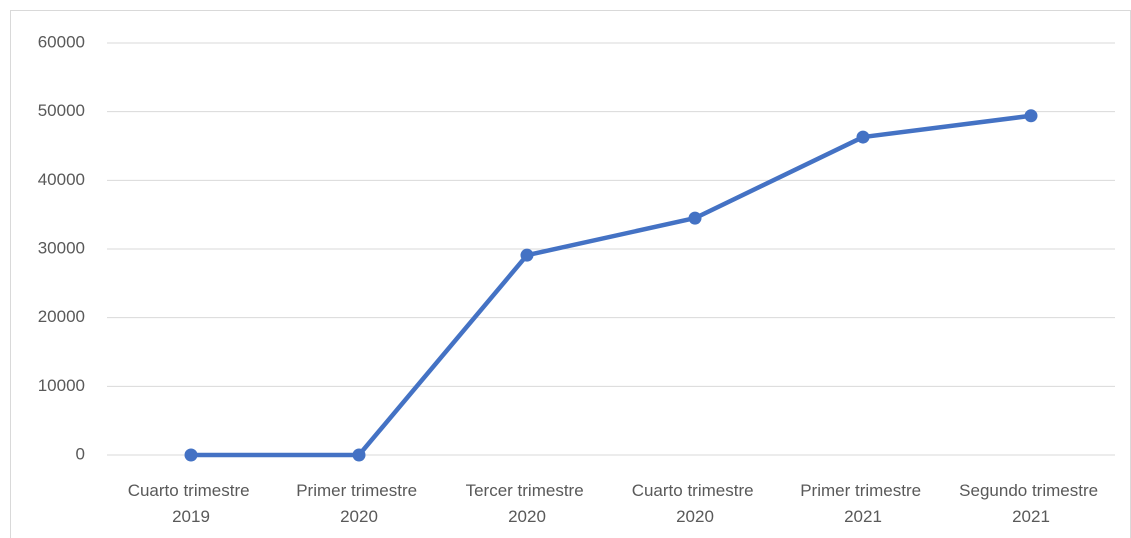 This screenshot has width=1131, height=538. I want to click on y-tick-label: 50000, so click(61, 110).